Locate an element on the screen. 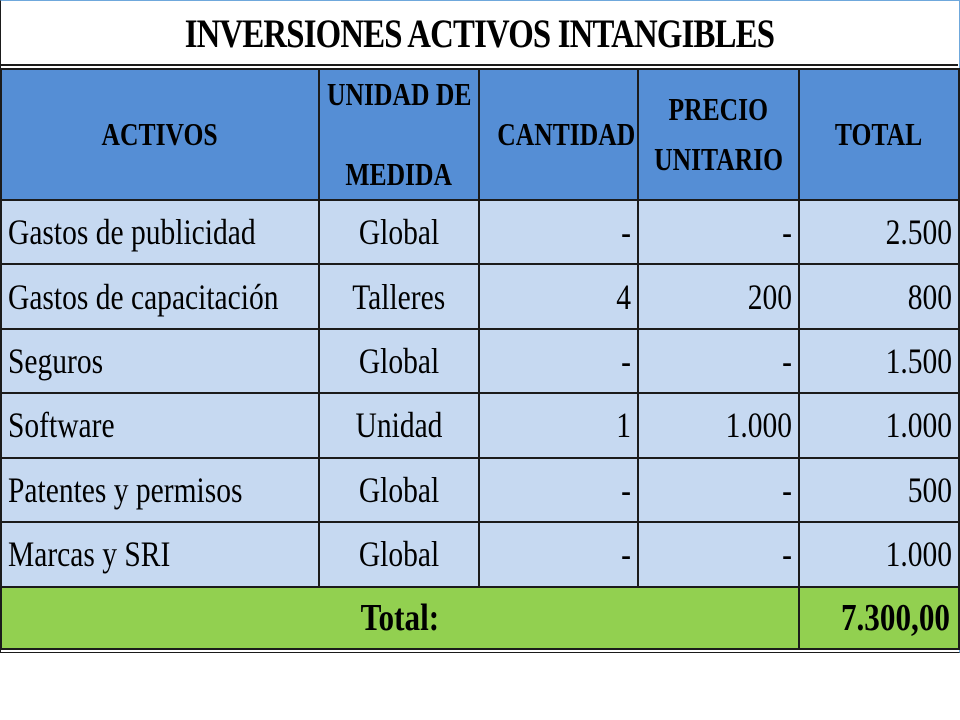  total-row: Total: 7.300,00 is located at coordinates (480, 618).